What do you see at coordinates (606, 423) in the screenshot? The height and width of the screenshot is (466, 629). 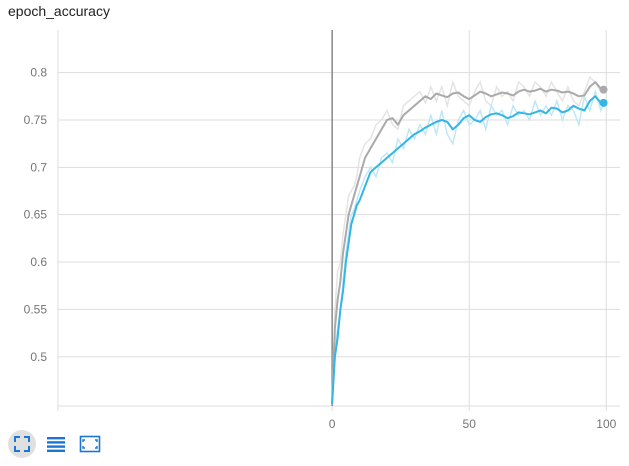 I see `x-tick-label: 100` at bounding box center [606, 423].